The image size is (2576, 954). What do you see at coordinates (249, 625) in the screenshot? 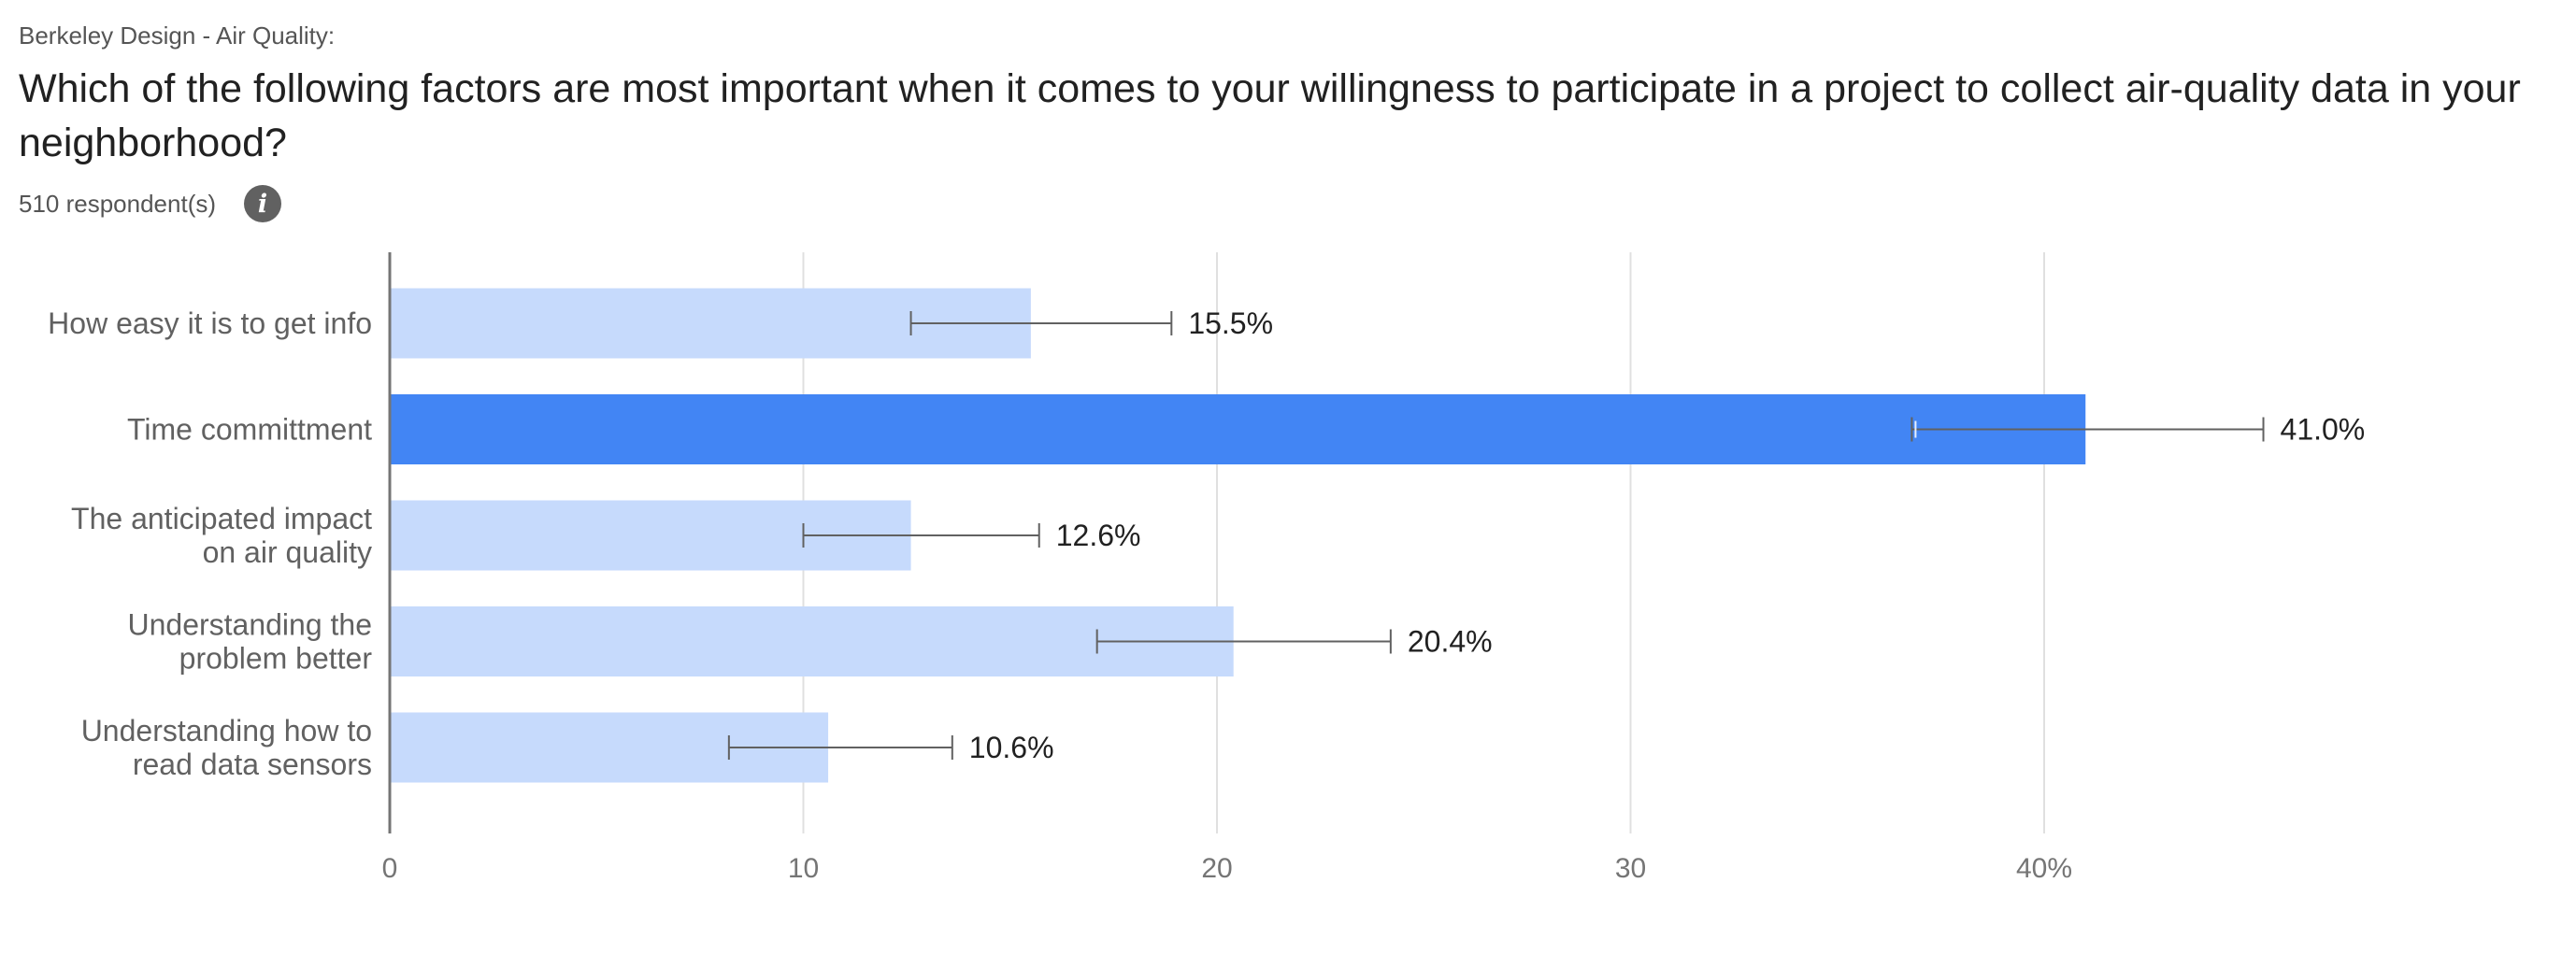
I see `category-label: Understanding the` at bounding box center [249, 625].